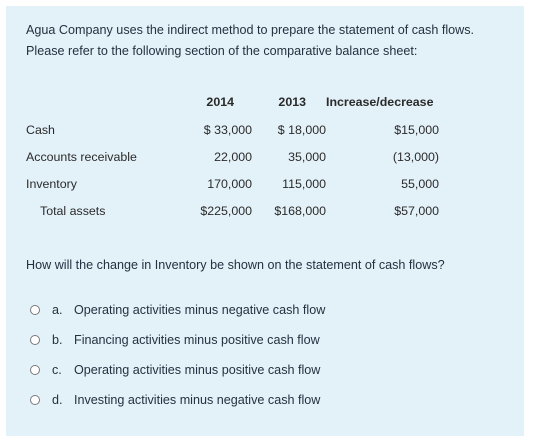 This screenshot has width=535, height=442. What do you see at coordinates (307, 157) in the screenshot?
I see `ar-2013: 35,000` at bounding box center [307, 157].